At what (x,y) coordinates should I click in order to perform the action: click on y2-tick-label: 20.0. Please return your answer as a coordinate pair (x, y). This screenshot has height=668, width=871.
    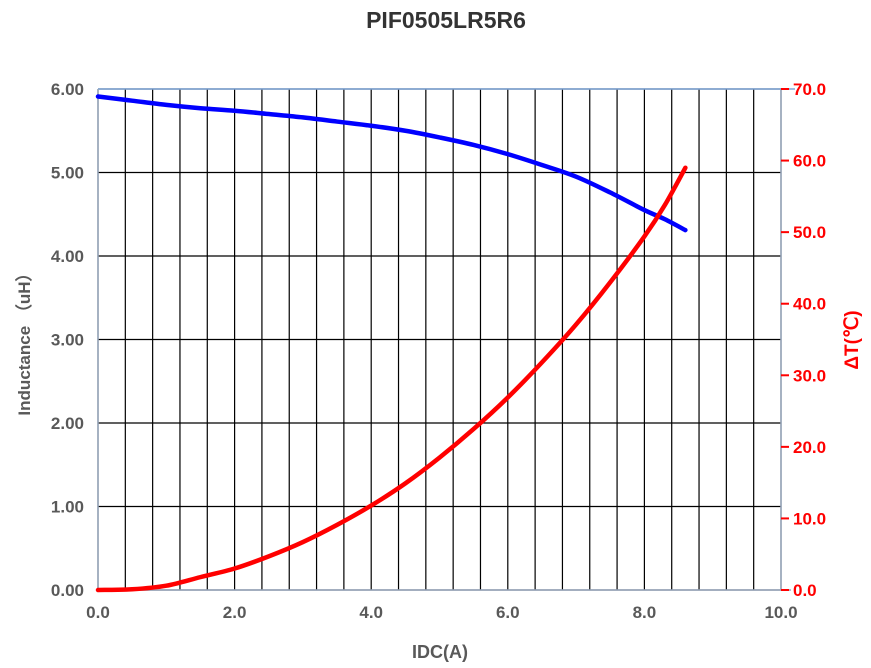
    Looking at the image, I should click on (809, 447).